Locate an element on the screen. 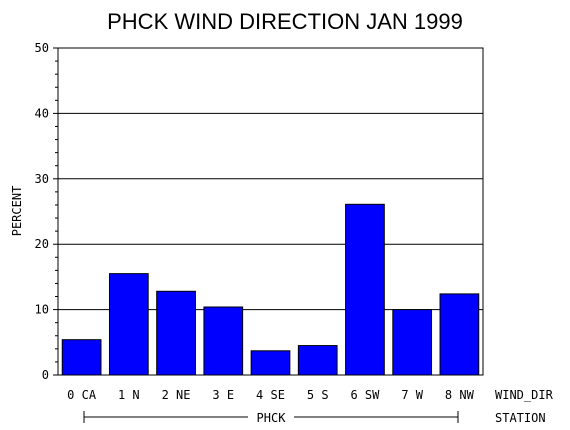 The width and height of the screenshot is (570, 430). station-group-label: PHCK is located at coordinates (272, 418).